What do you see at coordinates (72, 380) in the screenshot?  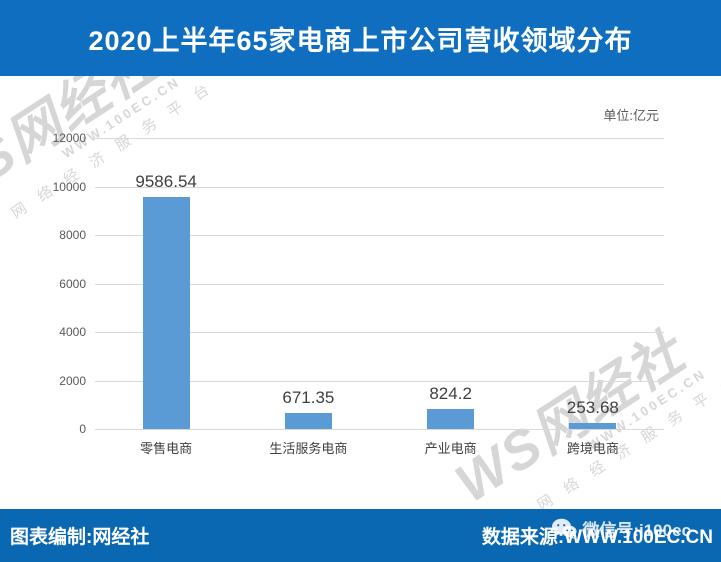 I see `y-tick-label: 2000` at bounding box center [72, 380].